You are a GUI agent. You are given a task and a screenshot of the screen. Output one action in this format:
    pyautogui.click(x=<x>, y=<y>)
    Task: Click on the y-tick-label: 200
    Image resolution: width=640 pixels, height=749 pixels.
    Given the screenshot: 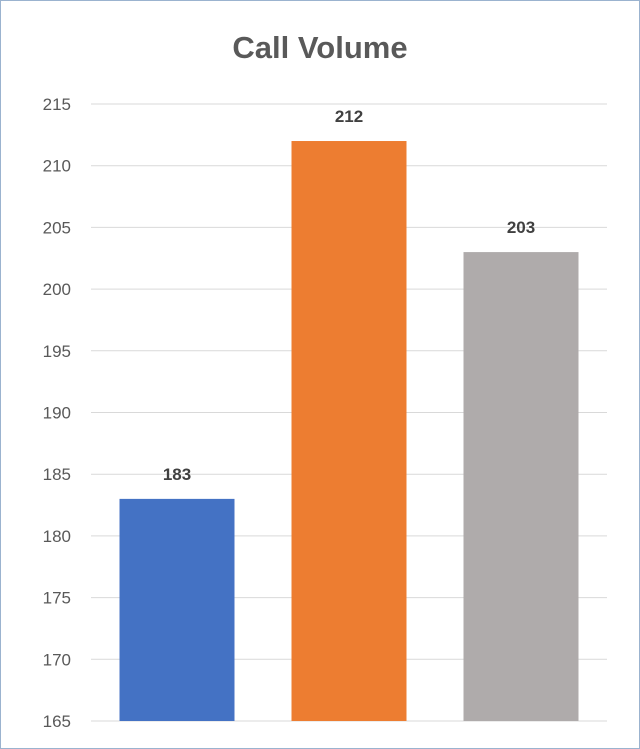 What is the action you would take?
    pyautogui.click(x=57, y=289)
    